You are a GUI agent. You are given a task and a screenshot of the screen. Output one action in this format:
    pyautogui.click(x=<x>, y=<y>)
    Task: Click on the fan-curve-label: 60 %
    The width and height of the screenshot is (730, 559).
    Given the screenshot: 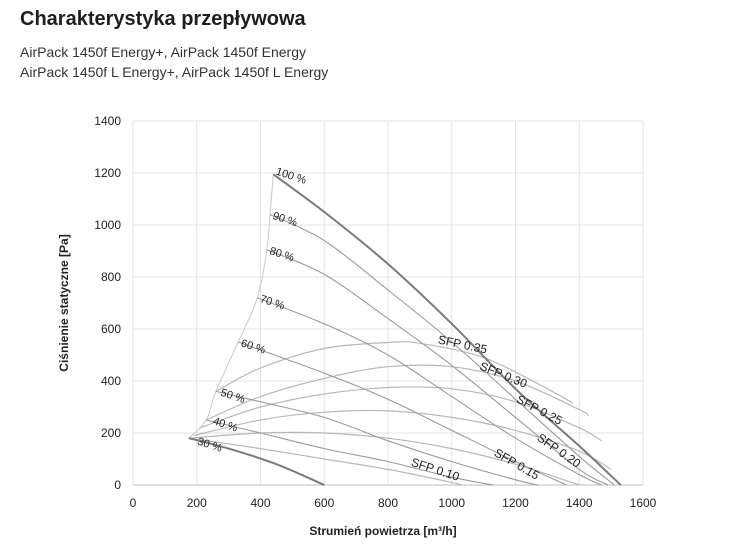 What is the action you would take?
    pyautogui.click(x=253, y=346)
    